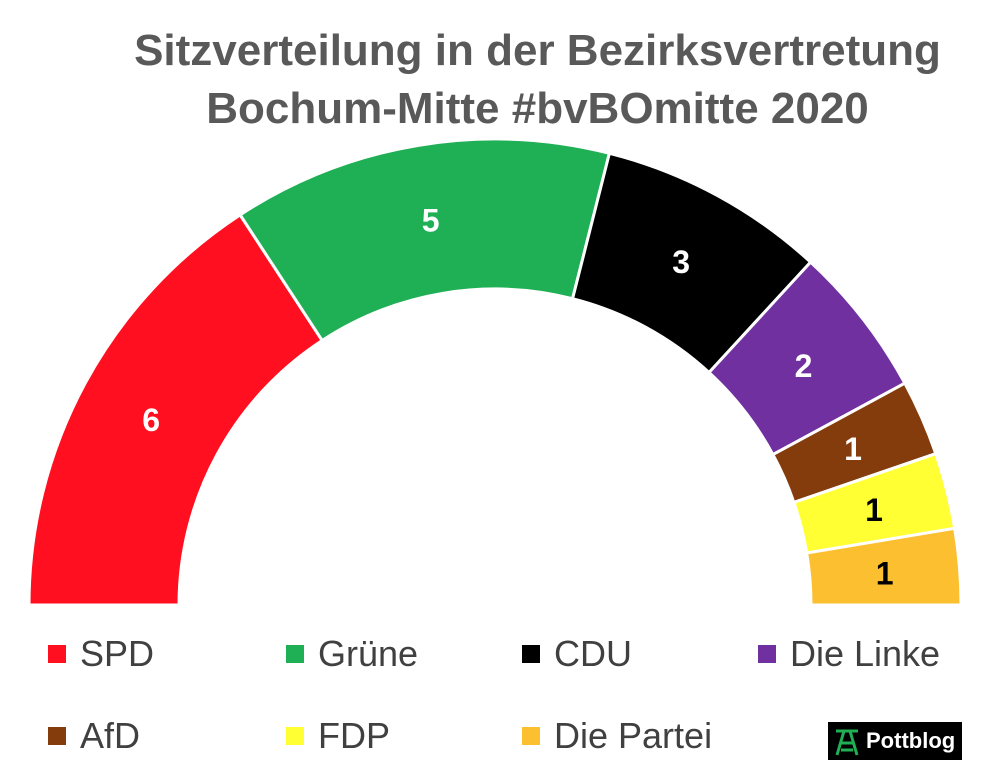 The width and height of the screenshot is (1000, 774). What do you see at coordinates (531, 736) in the screenshot?
I see `legend-swatch-die-partei` at bounding box center [531, 736].